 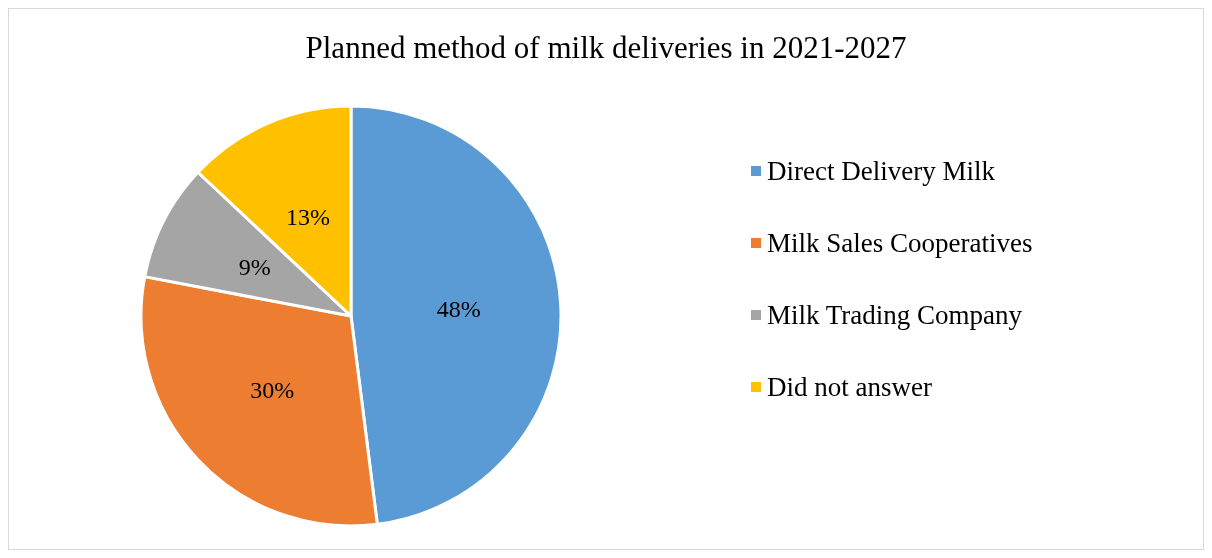 What do you see at coordinates (900, 243) in the screenshot?
I see `legend-label: Milk Sales Cooperatives` at bounding box center [900, 243].